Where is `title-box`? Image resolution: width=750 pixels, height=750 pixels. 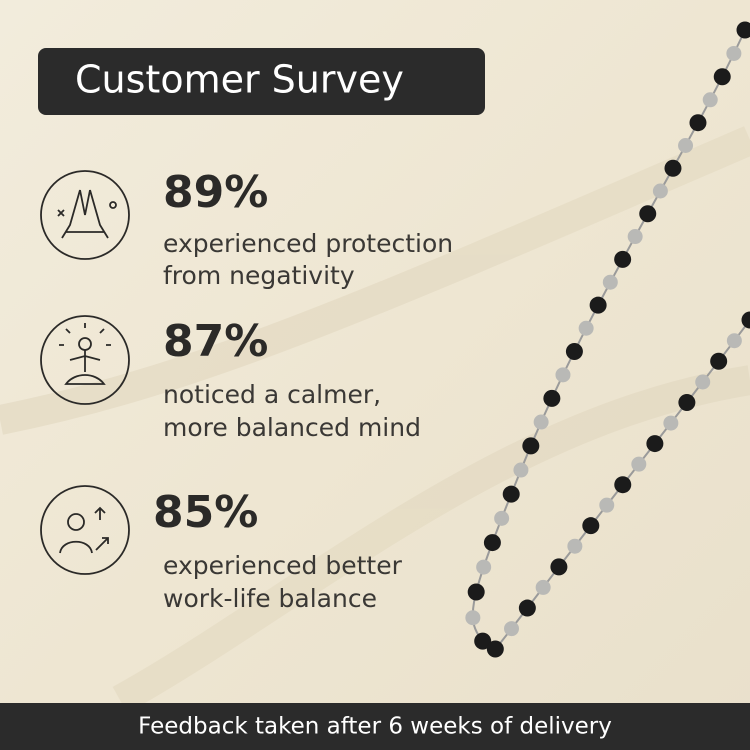 title-box is located at coordinates (261, 81).